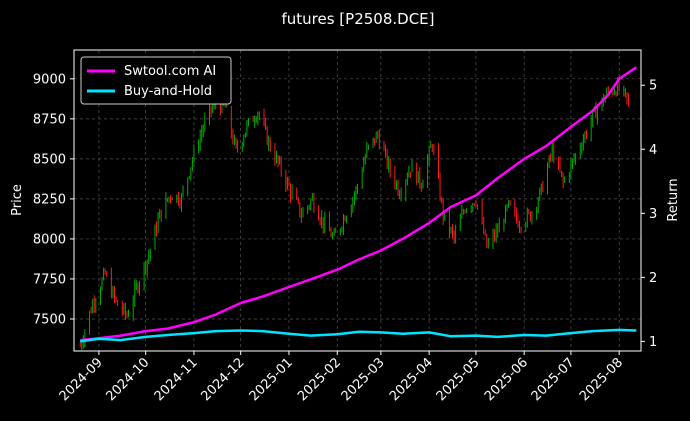  Describe the element at coordinates (653, 150) in the screenshot. I see `y2-tick-label: 4` at that location.